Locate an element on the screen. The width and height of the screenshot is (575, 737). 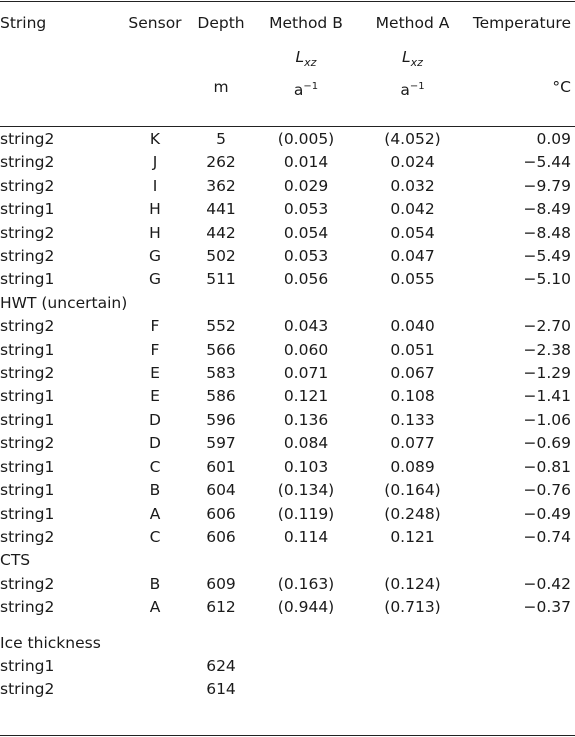
cell-method-a: 0.077 is located at coordinates (412, 443).